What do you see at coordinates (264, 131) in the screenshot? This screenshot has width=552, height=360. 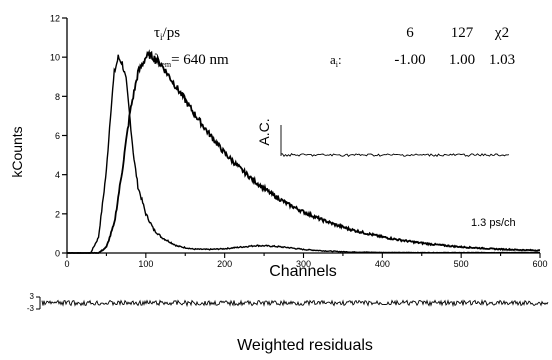 I see `ac-label: A.C.` at bounding box center [264, 131].